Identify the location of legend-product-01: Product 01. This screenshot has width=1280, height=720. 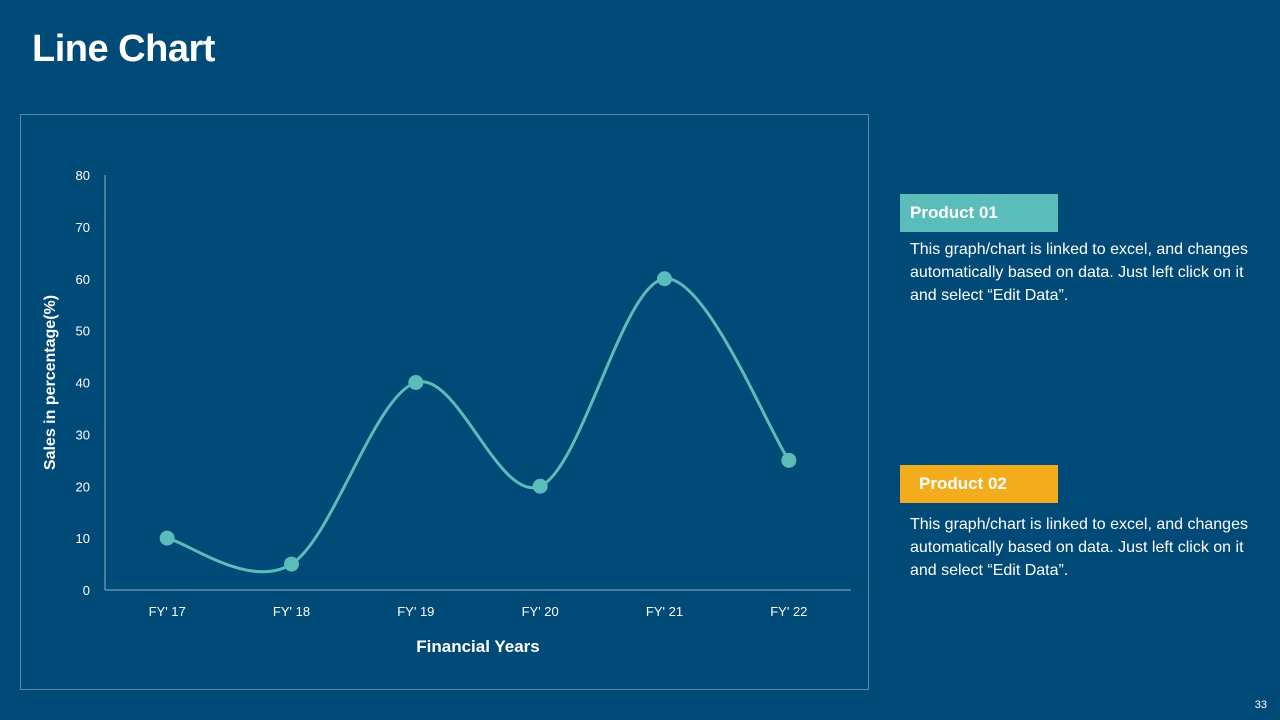
(979, 213).